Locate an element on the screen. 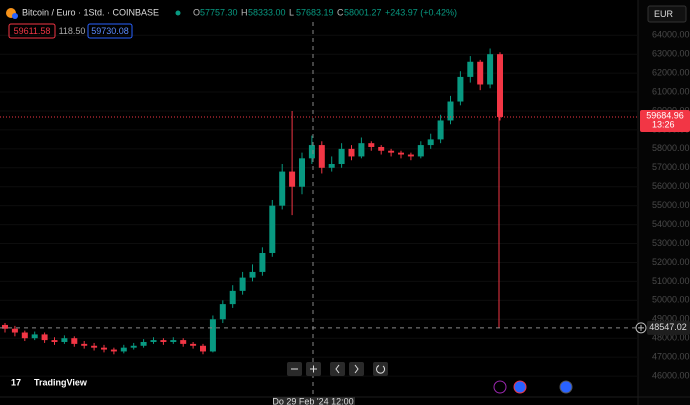 The height and width of the screenshot is (405, 690). ohlc-key: L is located at coordinates (291, 12).